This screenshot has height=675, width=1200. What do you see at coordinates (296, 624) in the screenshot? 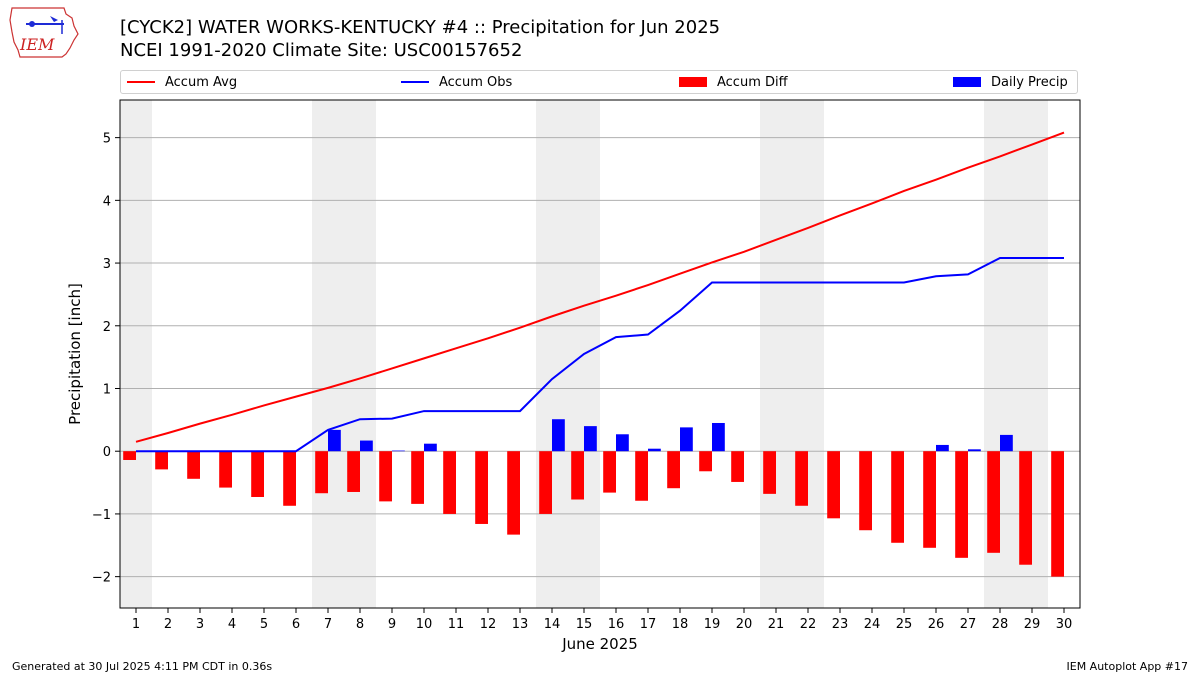
I see `x-tick-label: 6` at bounding box center [296, 624].